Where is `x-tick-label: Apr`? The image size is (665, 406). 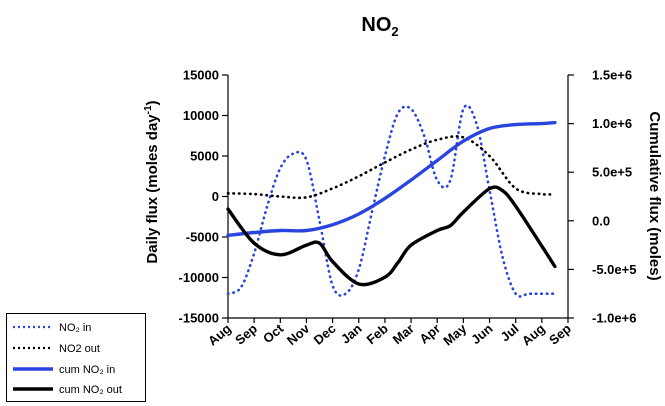 x-tick-label: Apr is located at coordinates (429, 334).